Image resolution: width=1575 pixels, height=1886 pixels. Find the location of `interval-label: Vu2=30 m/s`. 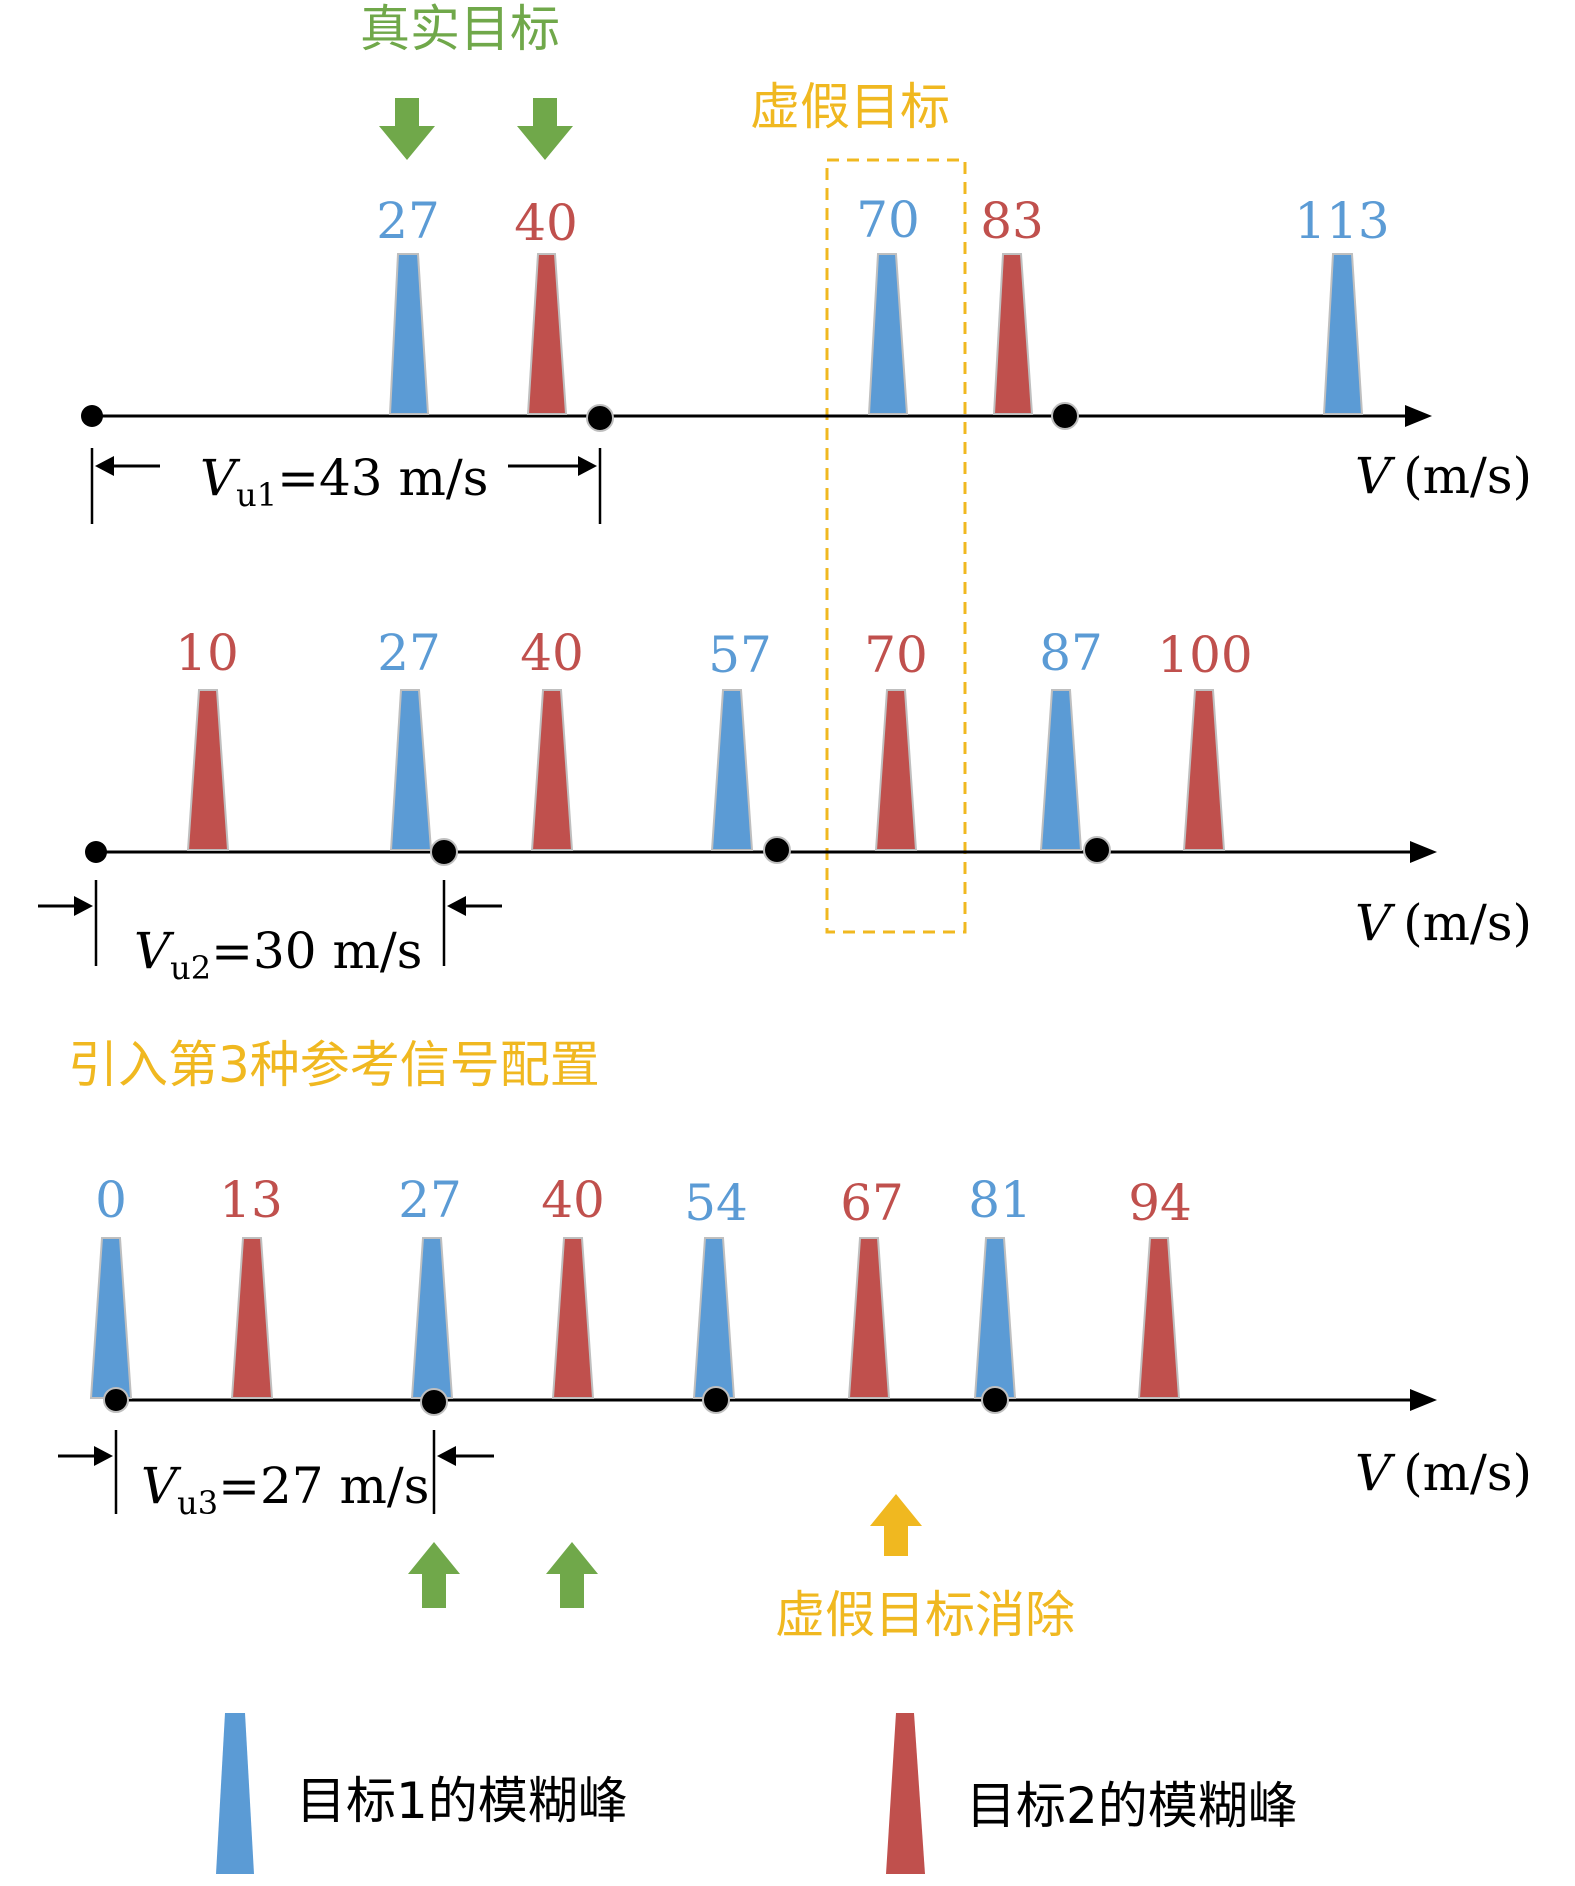

interval-label: Vu2=30 m/s is located at coordinates (278, 954).